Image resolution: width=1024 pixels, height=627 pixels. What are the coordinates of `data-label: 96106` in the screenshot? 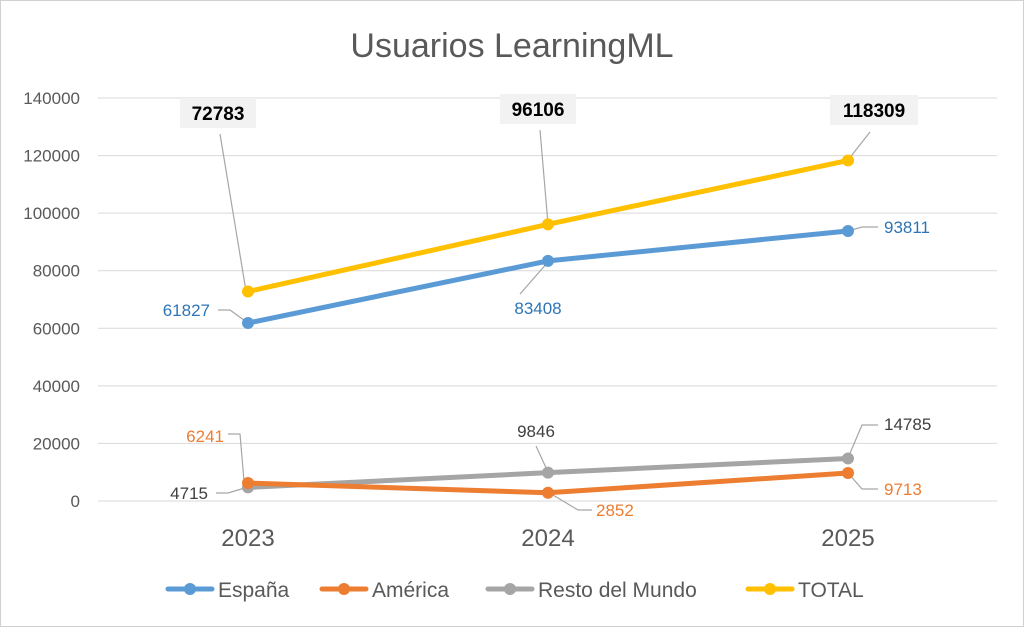 It's located at (538, 110).